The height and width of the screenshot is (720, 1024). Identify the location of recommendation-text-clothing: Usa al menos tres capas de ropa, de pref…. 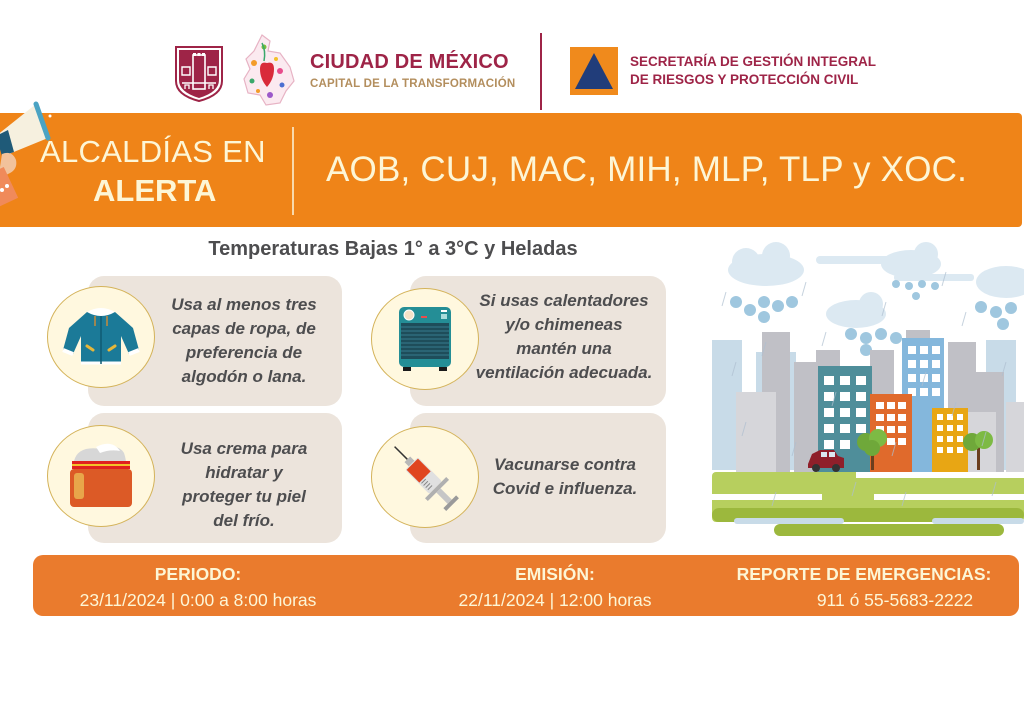
(244, 341).